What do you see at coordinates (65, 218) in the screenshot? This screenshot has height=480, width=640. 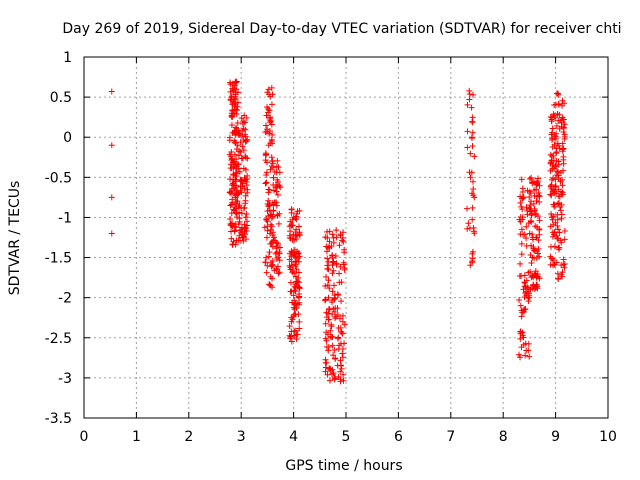 I see `y-tick-label: -1` at bounding box center [65, 218].